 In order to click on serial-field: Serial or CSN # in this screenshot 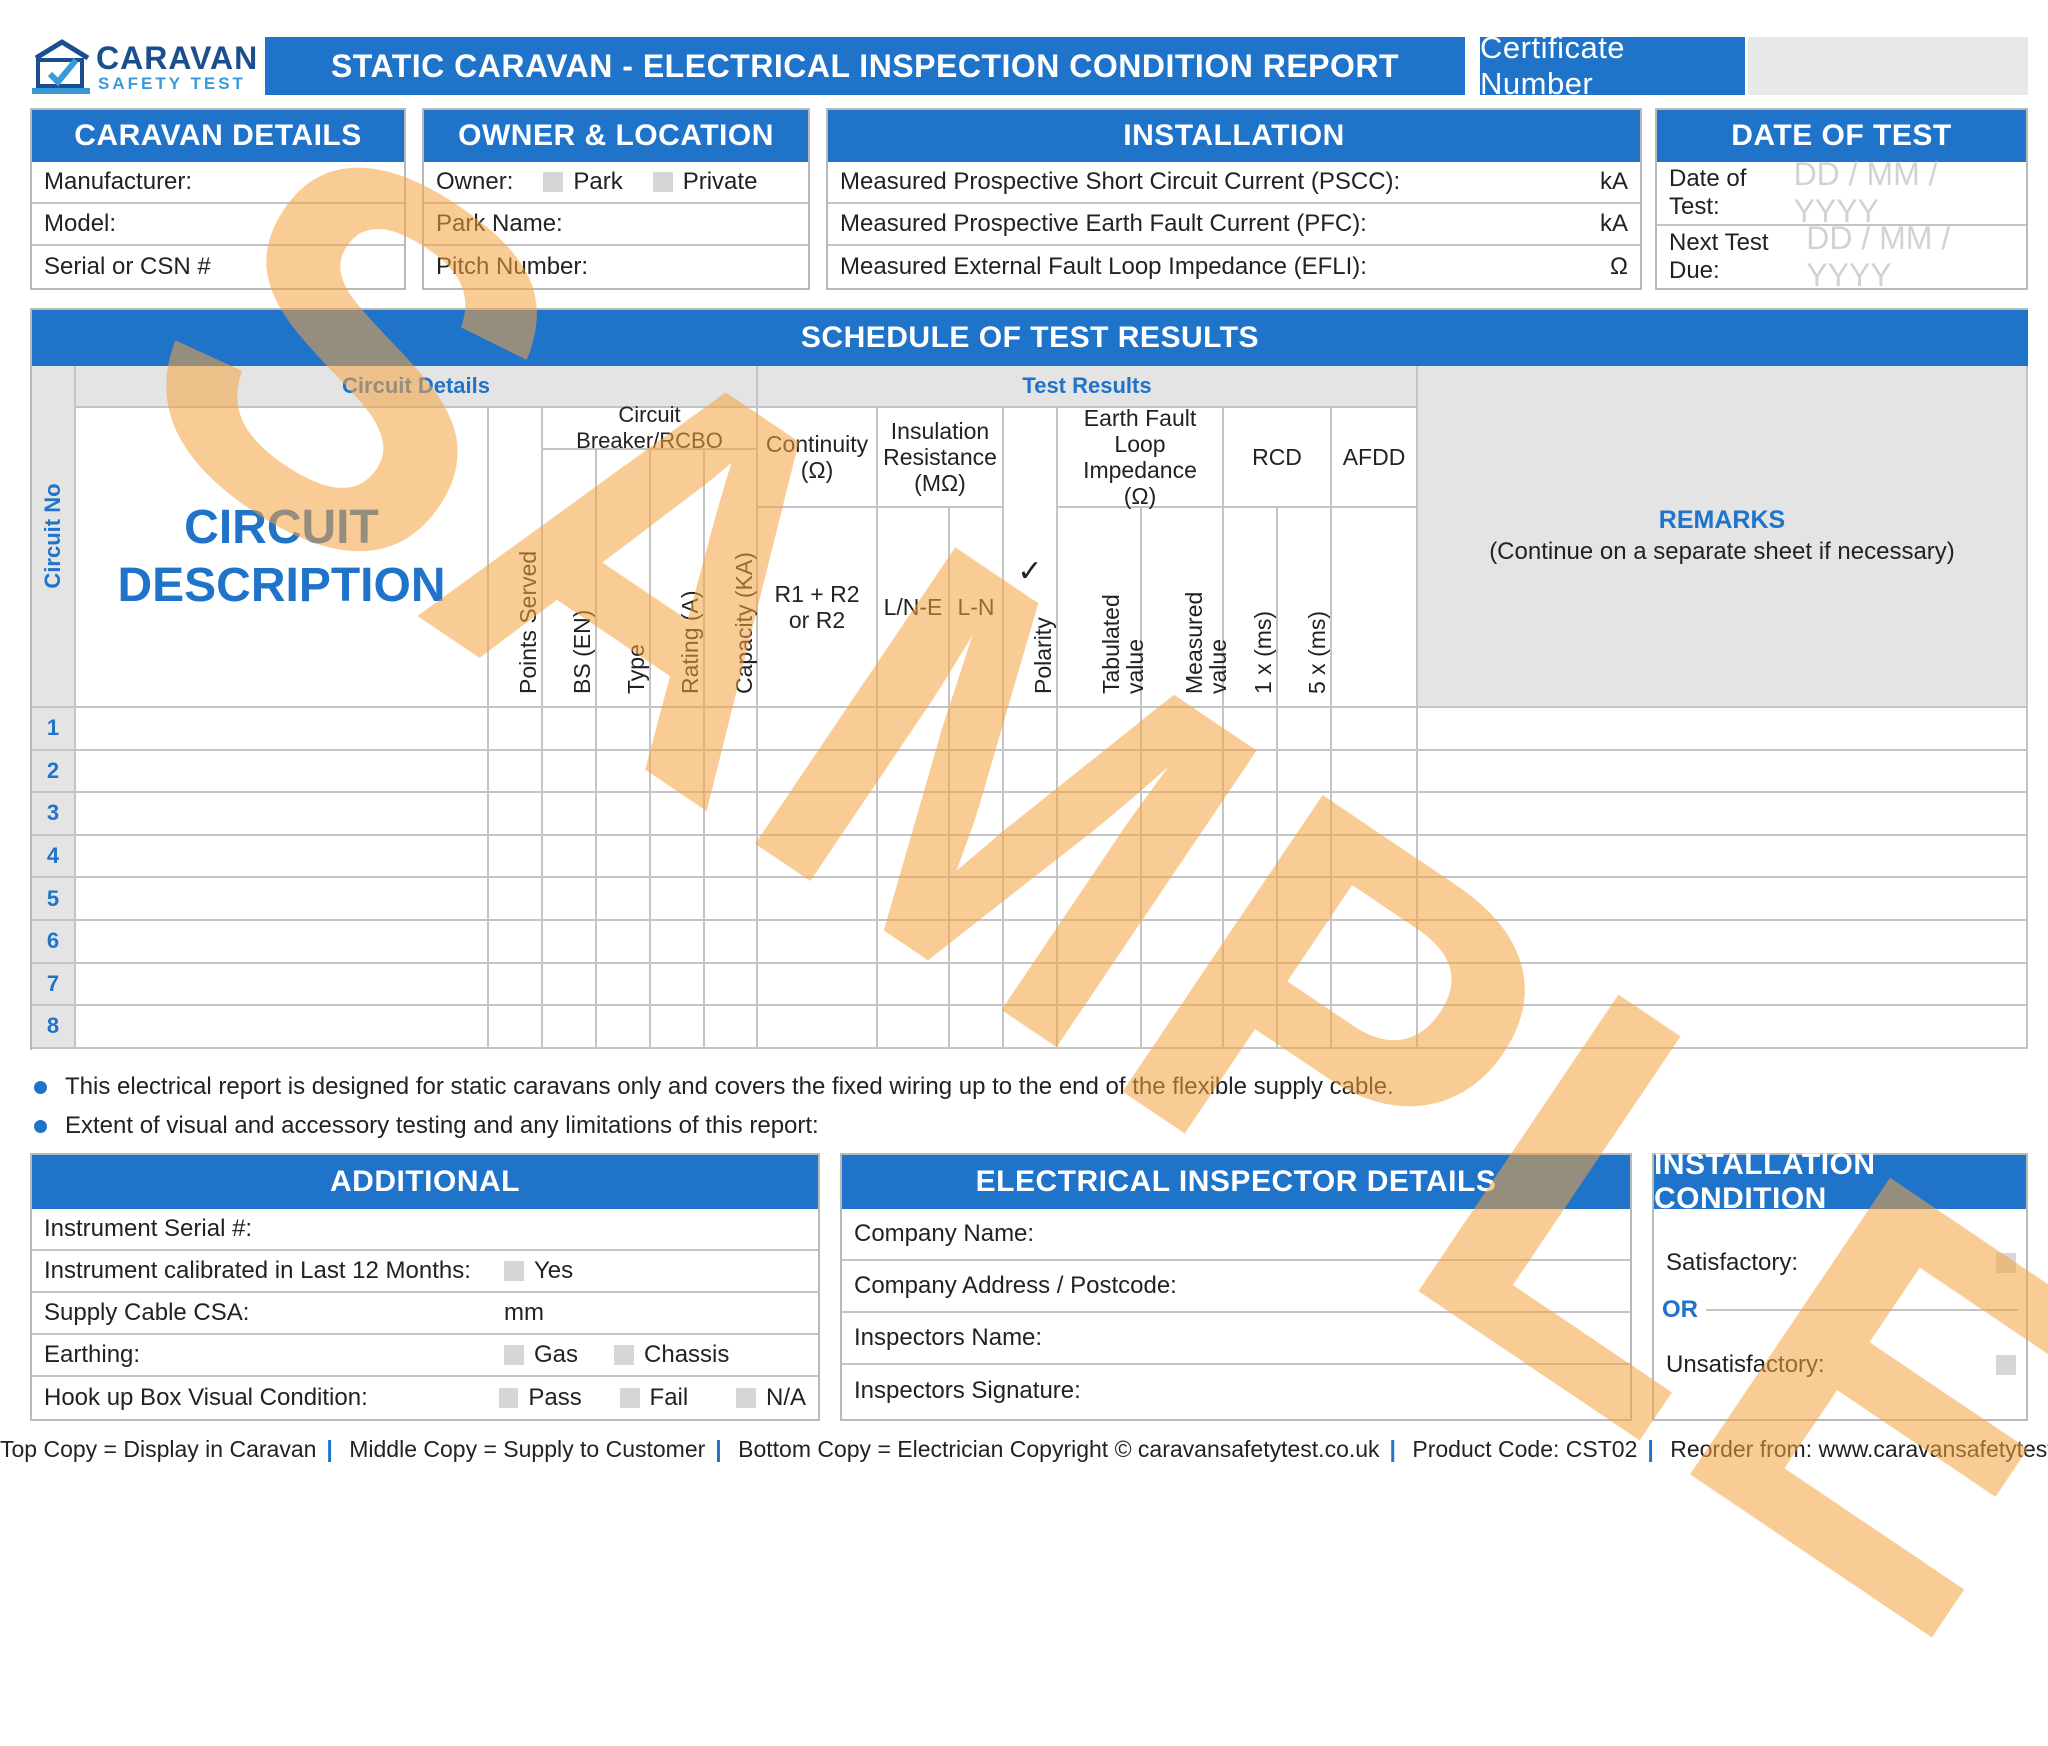, I will do `click(218, 267)`.